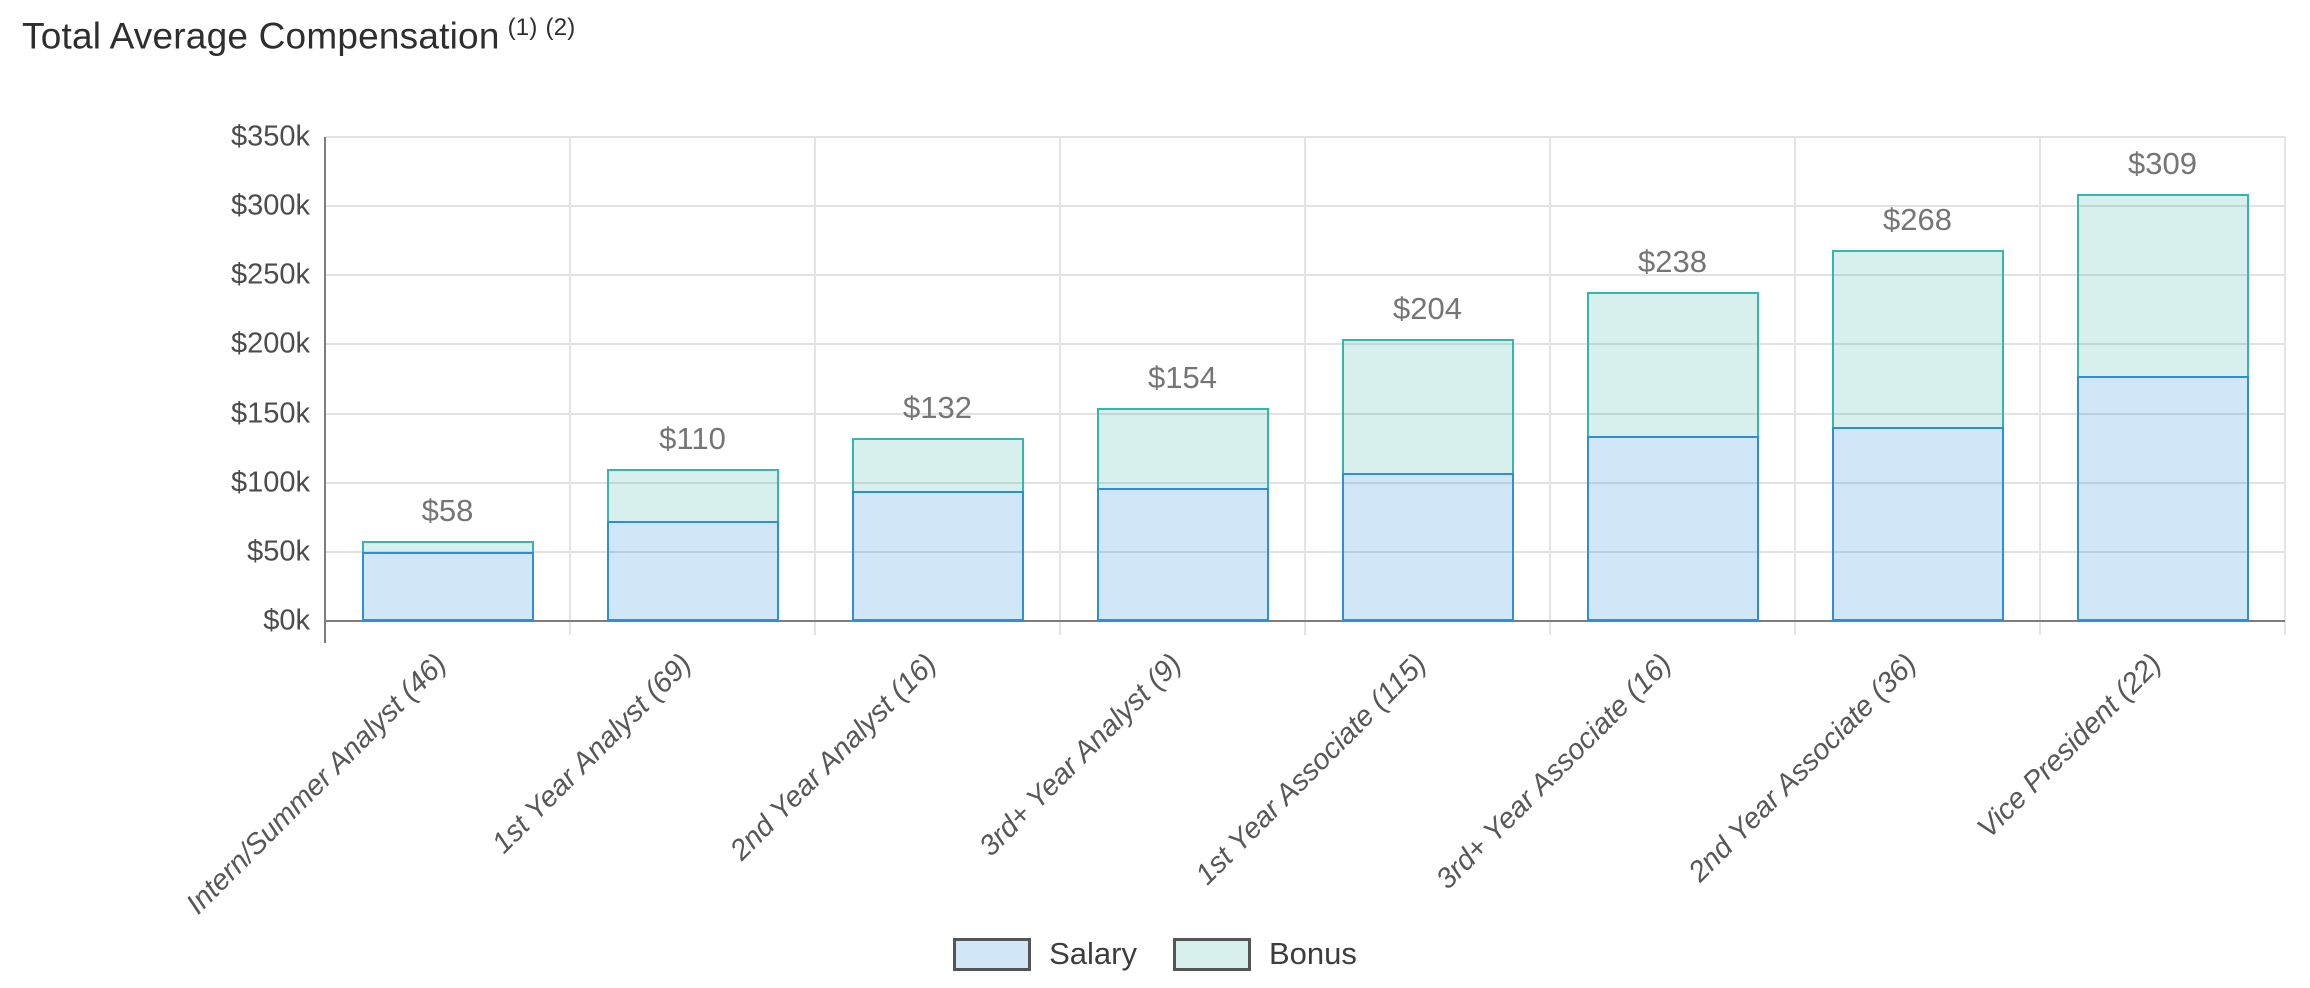 Image resolution: width=2310 pixels, height=988 pixels. I want to click on x-axis-category-label: Intern/Summer Analyst (46), so click(316, 784).